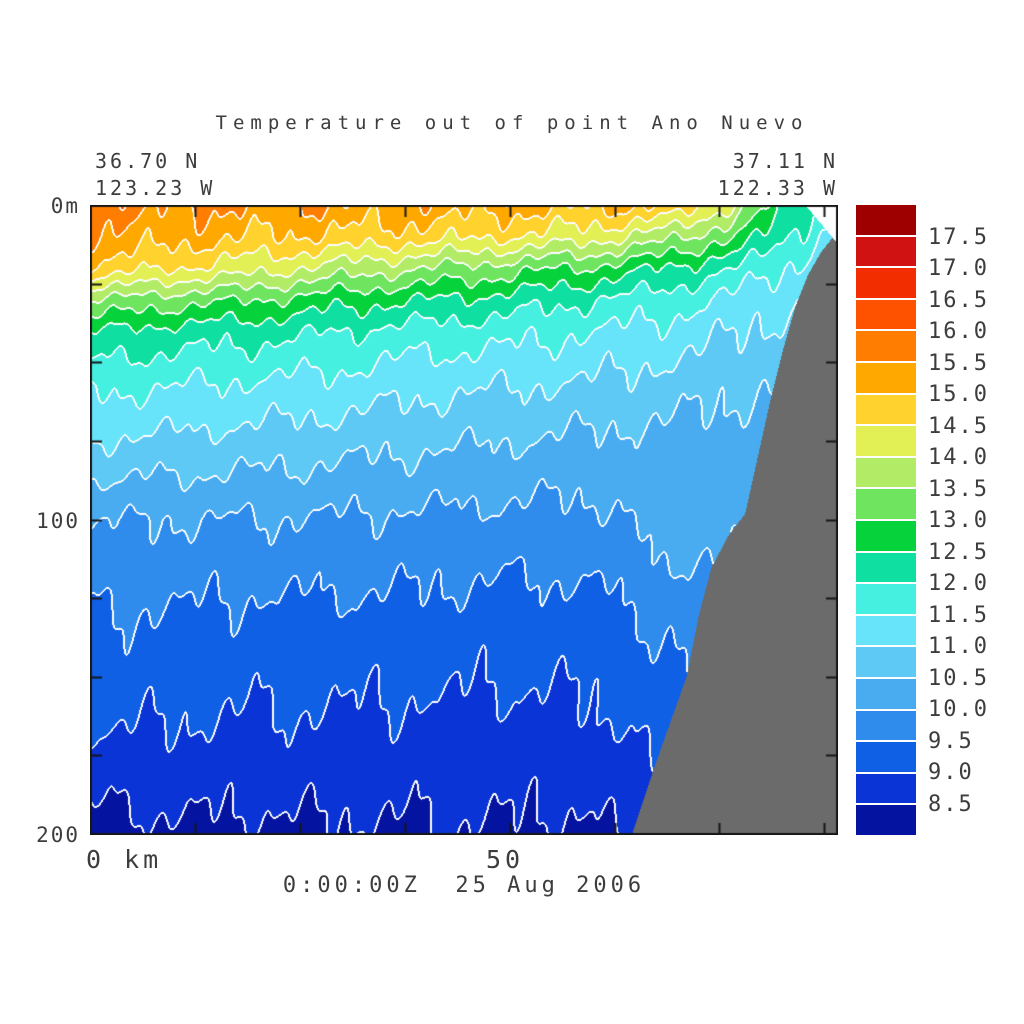 This screenshot has width=1024, height=1024. What do you see at coordinates (958, 426) in the screenshot?
I see `colorbar-label: 14.5` at bounding box center [958, 426].